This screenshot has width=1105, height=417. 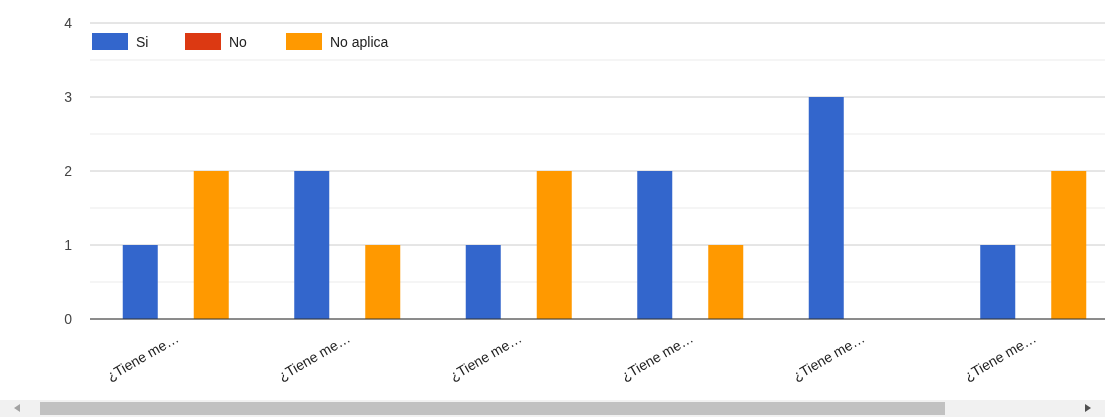 What do you see at coordinates (68, 22) in the screenshot?
I see `y-tick-label: 4` at bounding box center [68, 22].